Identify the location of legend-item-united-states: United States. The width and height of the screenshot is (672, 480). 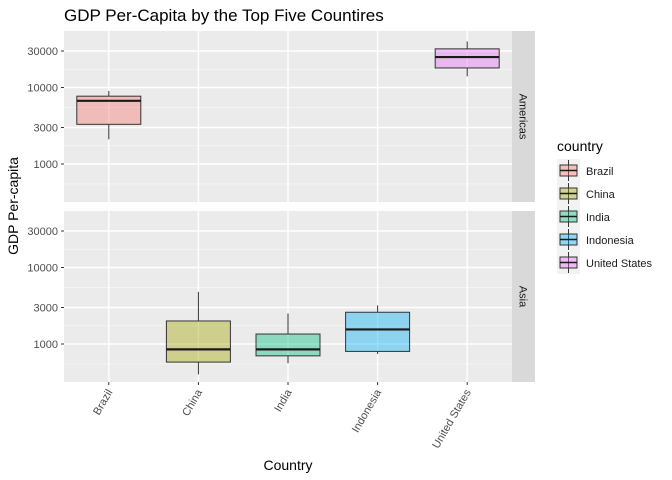
(605, 262).